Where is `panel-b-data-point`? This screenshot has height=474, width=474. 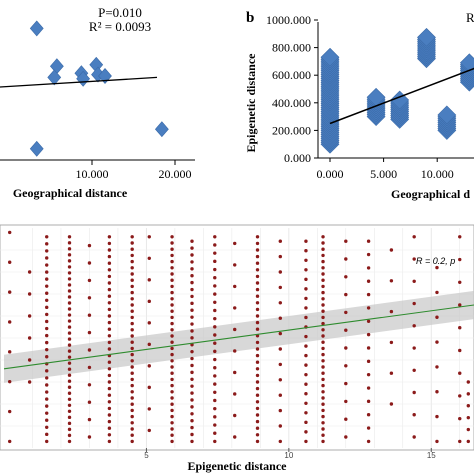 panel-b-data-point is located at coordinates (426, 37).